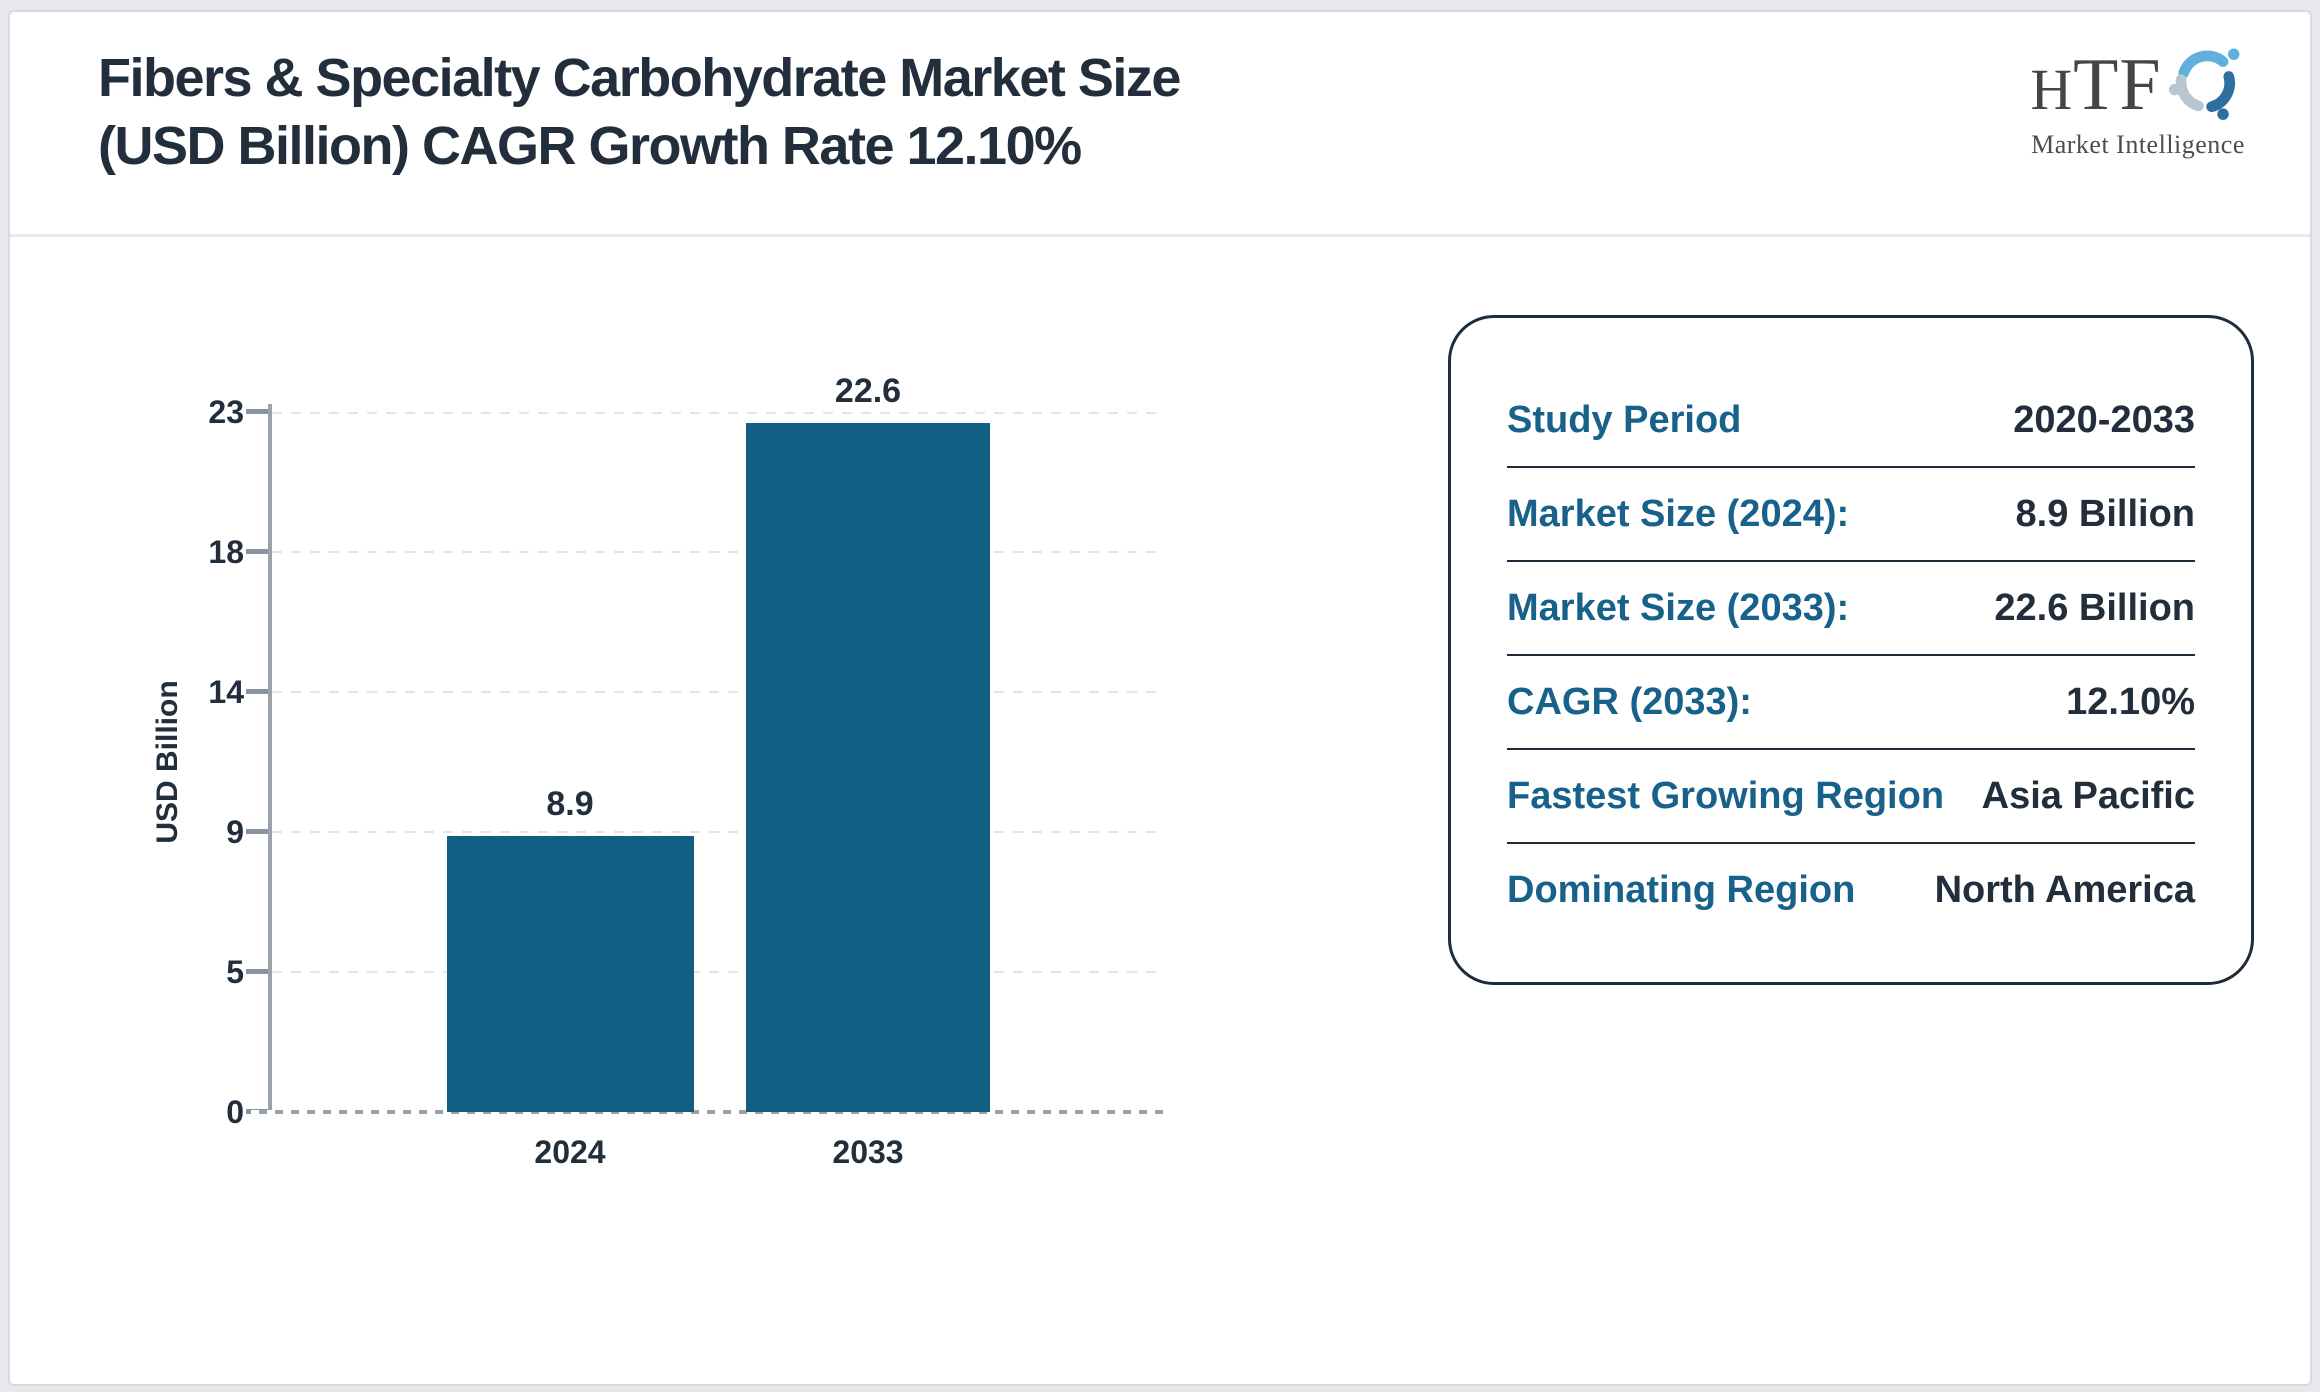 This screenshot has height=1392, width=2320. What do you see at coordinates (1681, 889) in the screenshot?
I see `summary-row-label: Dominating Region` at bounding box center [1681, 889].